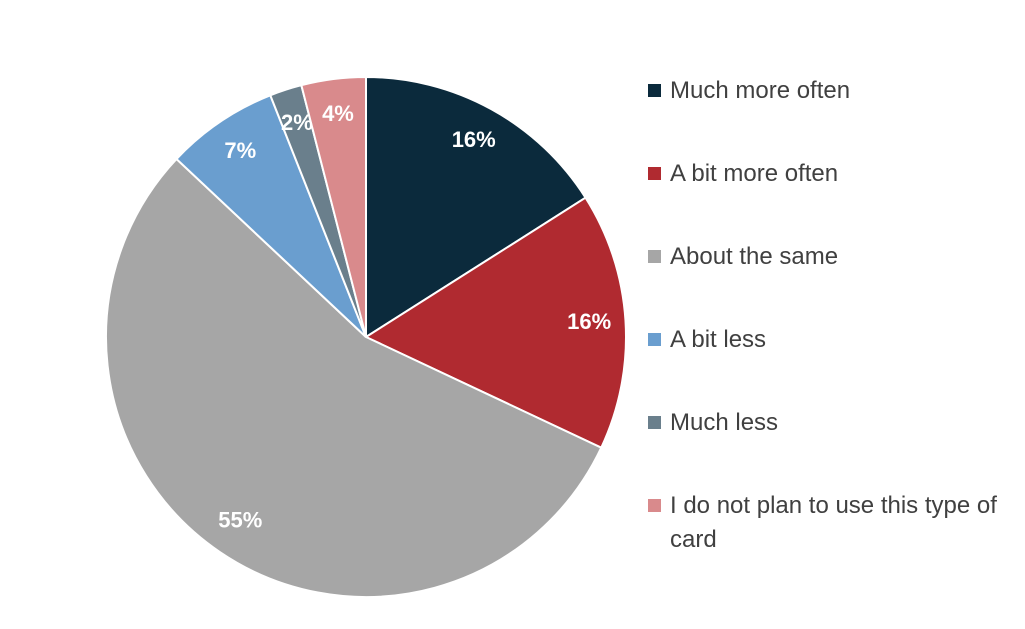 The image size is (1025, 629). Describe the element at coordinates (833, 281) in the screenshot. I see `legend-item: About the same` at that location.